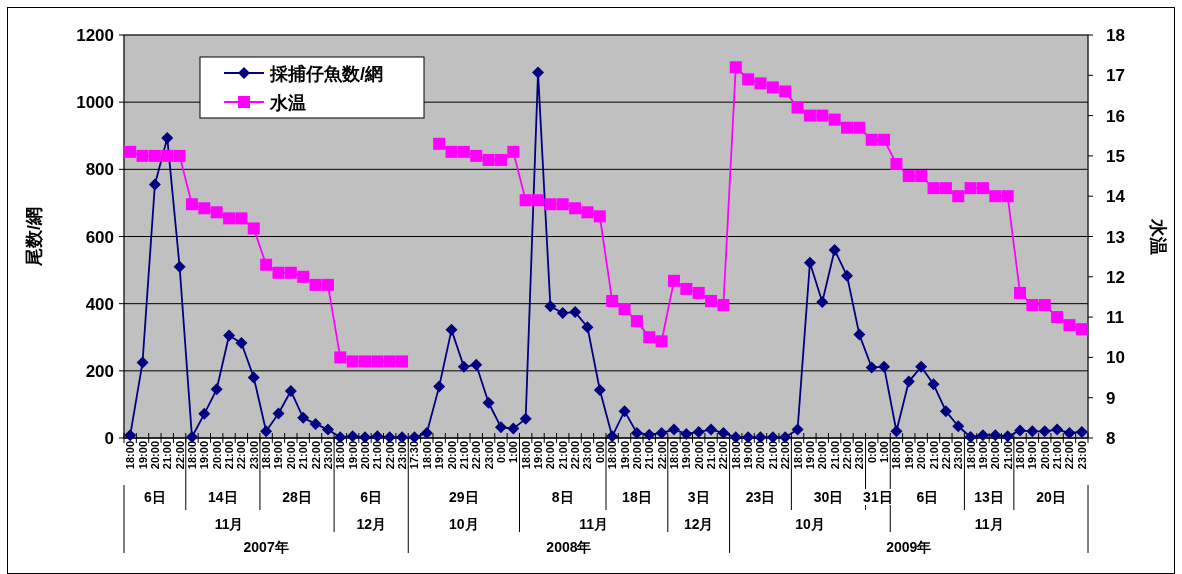 Image resolution: width=1182 pixels, height=574 pixels. I want to click on y-tick-label: 800, so click(99, 170).